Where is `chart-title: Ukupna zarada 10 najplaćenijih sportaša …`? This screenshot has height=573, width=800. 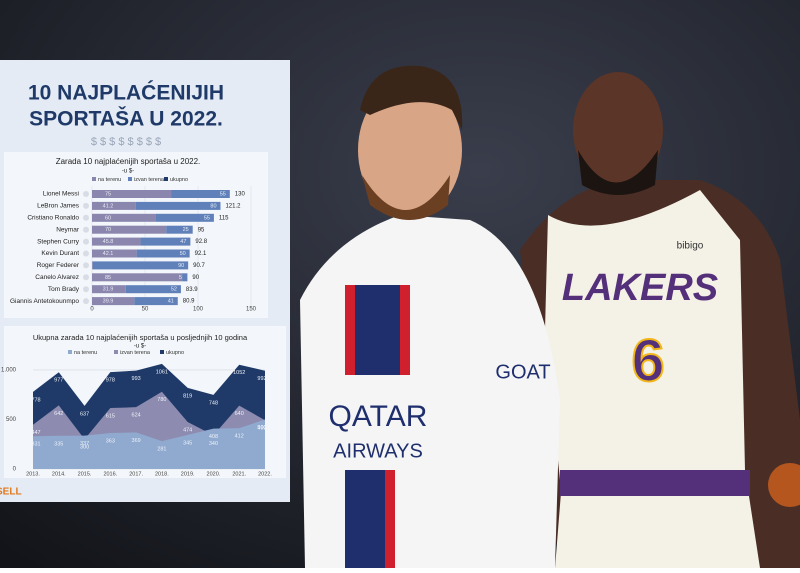
chart-title: Ukupna zarada 10 najplaćenijih sportaša … is located at coordinates (140, 337).